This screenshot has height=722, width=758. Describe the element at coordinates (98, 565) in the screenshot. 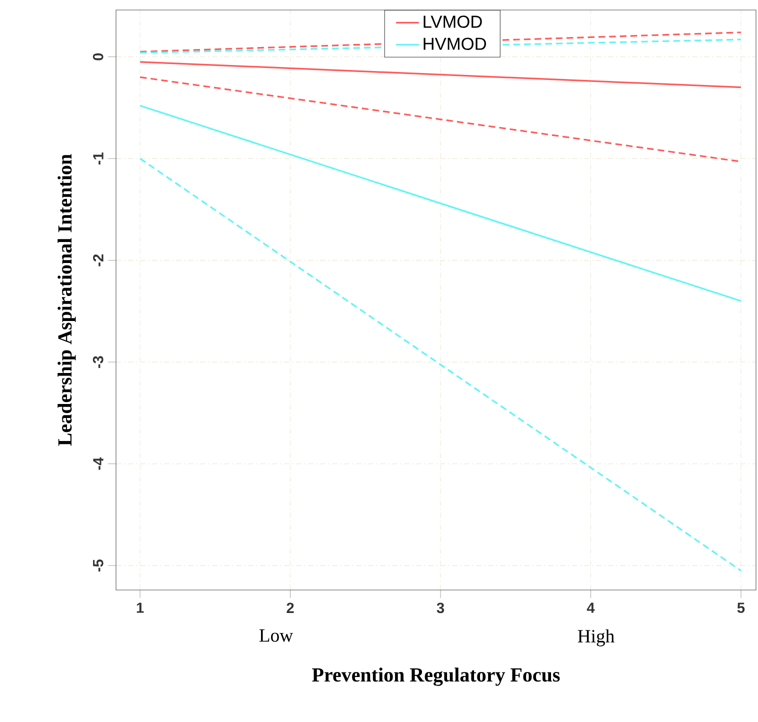

I see `y-tick-label: -5` at that location.